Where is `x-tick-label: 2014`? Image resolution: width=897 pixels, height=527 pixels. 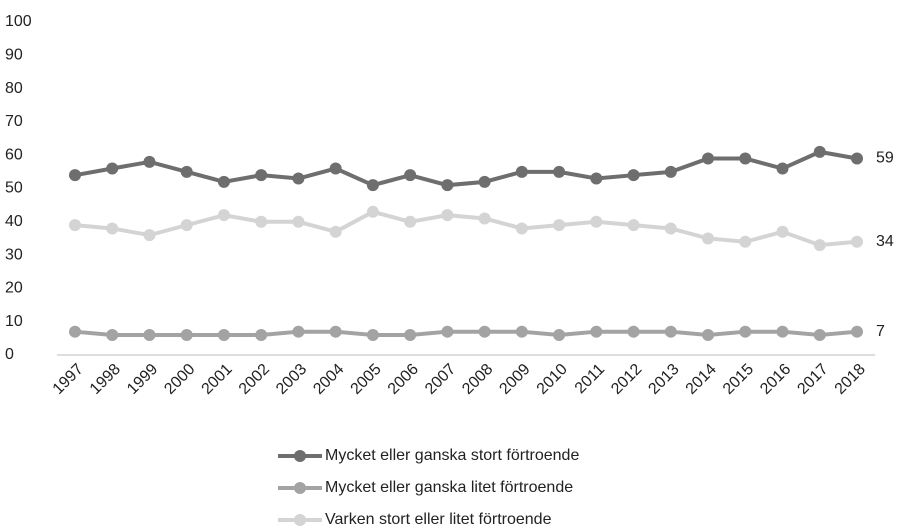
x-tick-label: 2014 is located at coordinates (701, 379).